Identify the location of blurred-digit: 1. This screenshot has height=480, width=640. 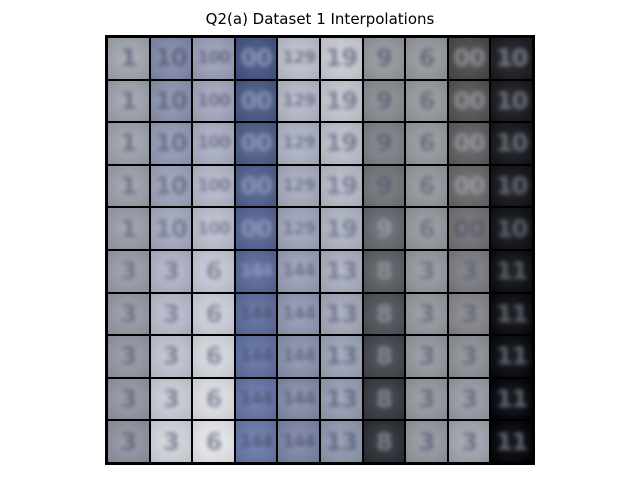
(128, 228).